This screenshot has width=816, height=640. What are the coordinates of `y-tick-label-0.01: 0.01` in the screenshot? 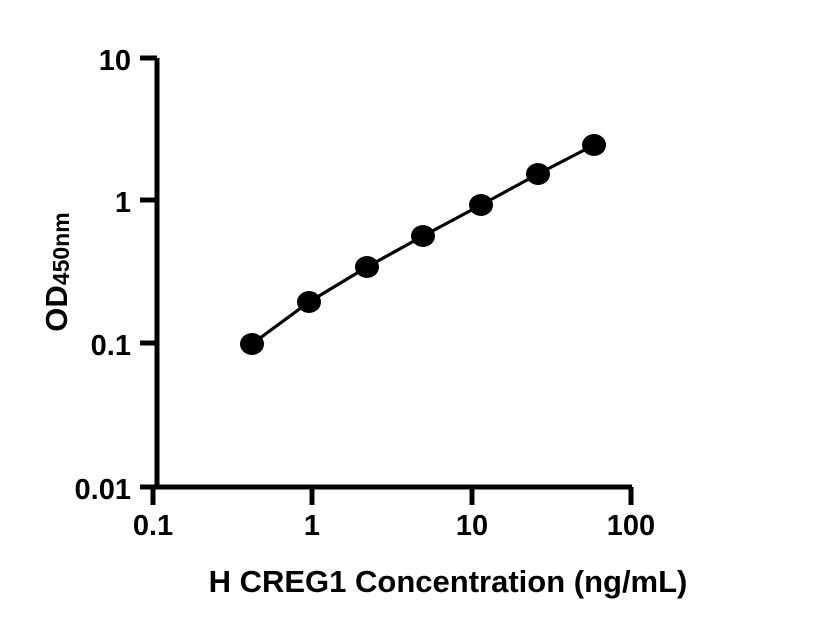 It's located at (103, 490).